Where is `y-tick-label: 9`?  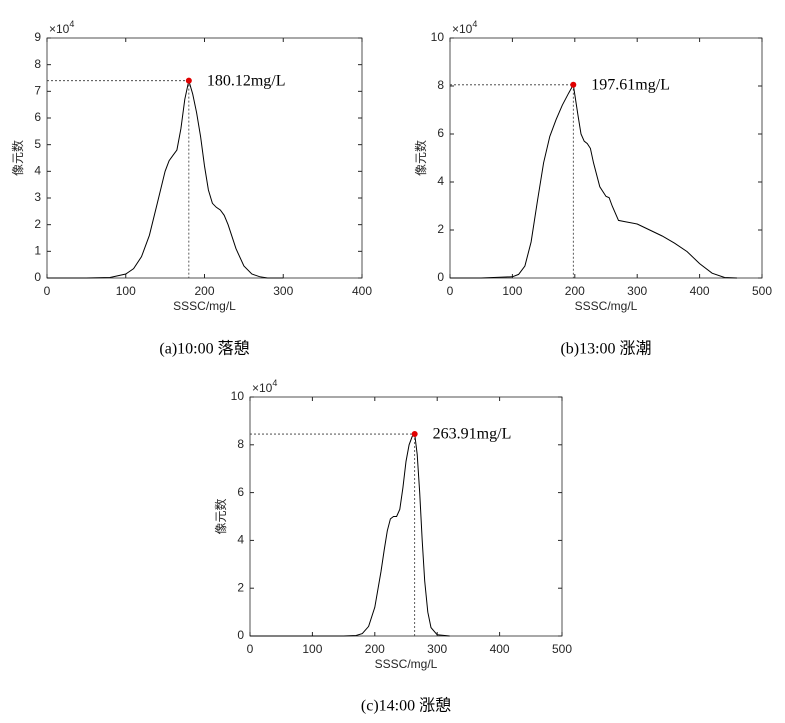 y-tick-label: 9 is located at coordinates (37, 37).